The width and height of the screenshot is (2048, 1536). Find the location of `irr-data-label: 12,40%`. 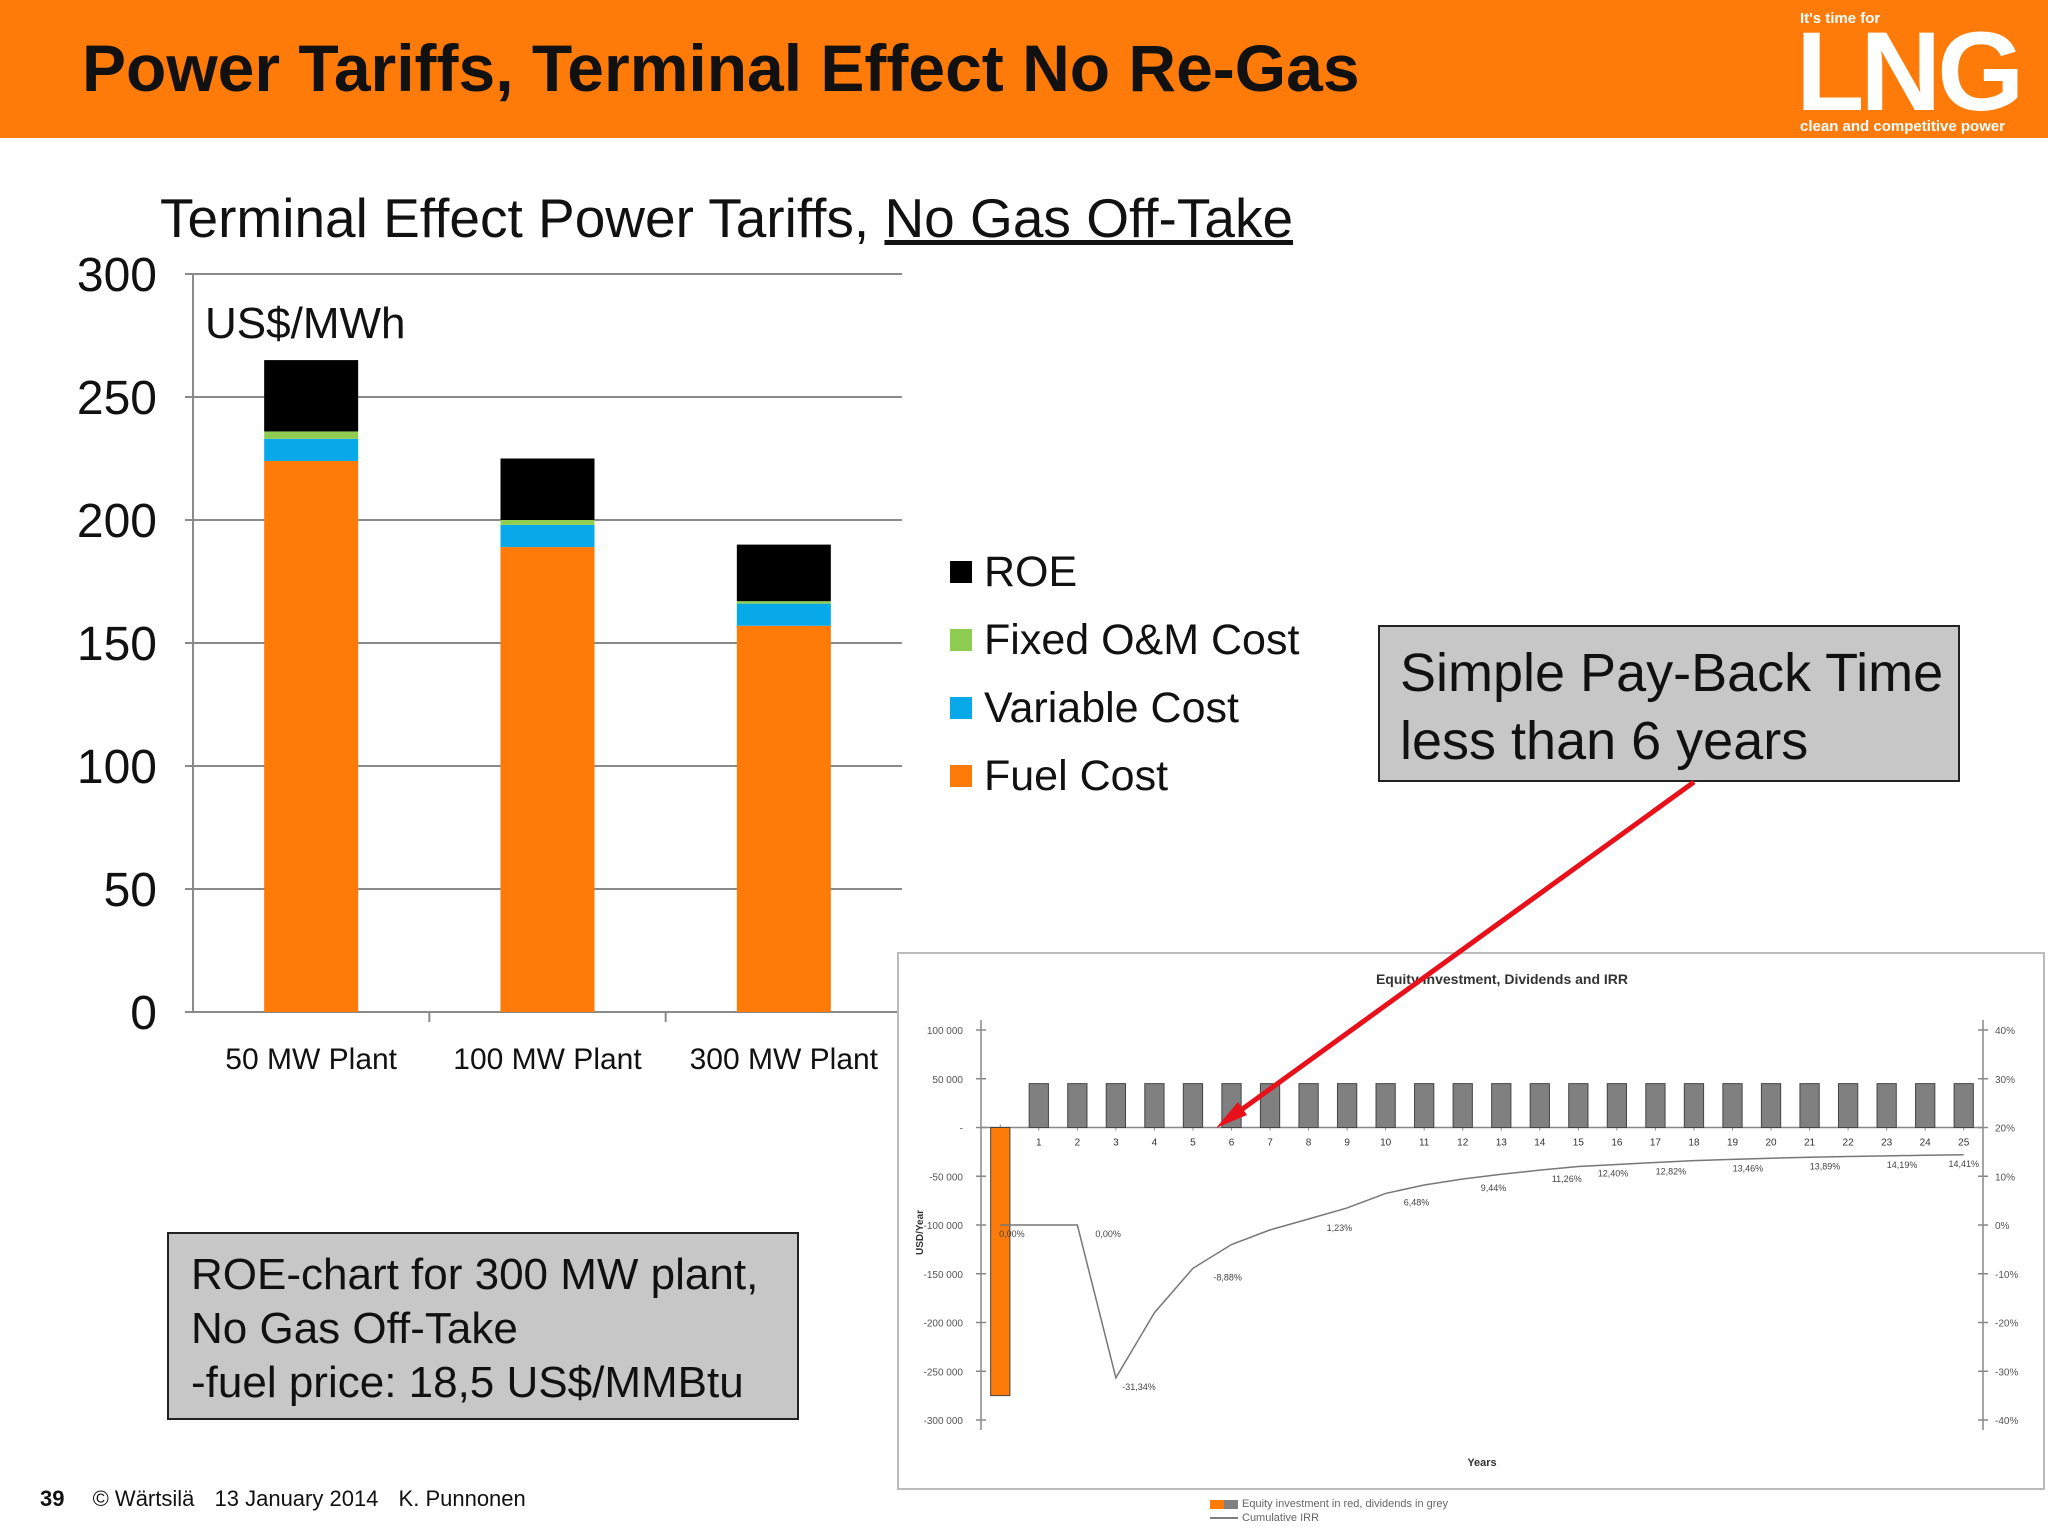

irr-data-label: 12,40% is located at coordinates (1613, 1174).